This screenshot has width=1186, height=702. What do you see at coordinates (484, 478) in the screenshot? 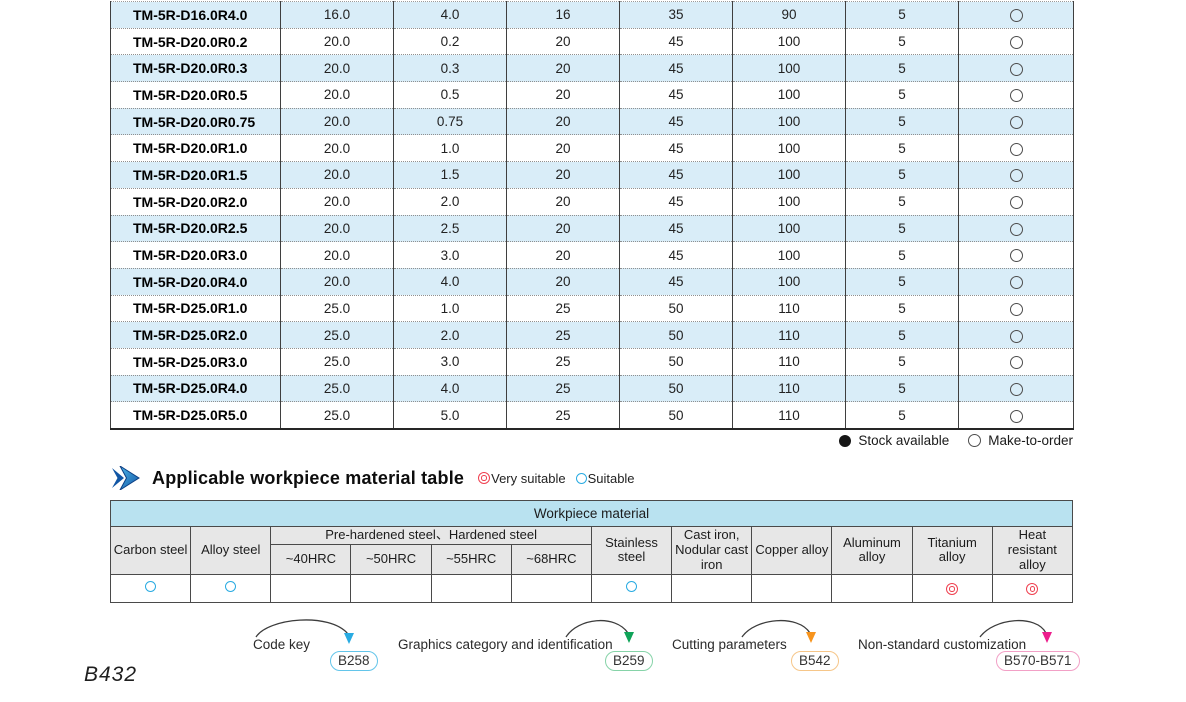
I see `very-suitable-icon` at bounding box center [484, 478].